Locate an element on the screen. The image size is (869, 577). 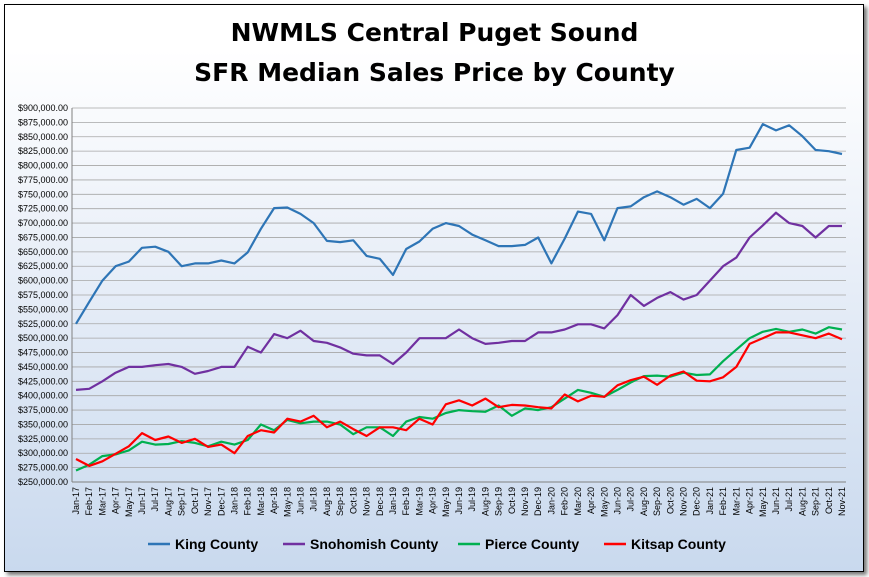
x-tick-label: Mar-21 is located at coordinates (736, 501).